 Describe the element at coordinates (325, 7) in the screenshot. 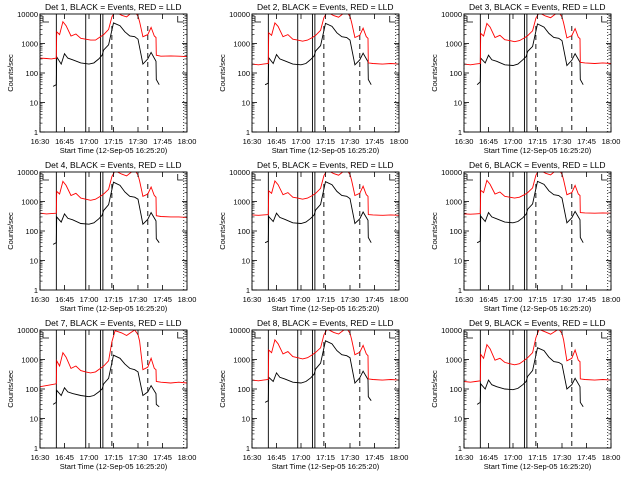

I see `panel-title: Det 2, BLACK = Events, RED = LLD` at that location.